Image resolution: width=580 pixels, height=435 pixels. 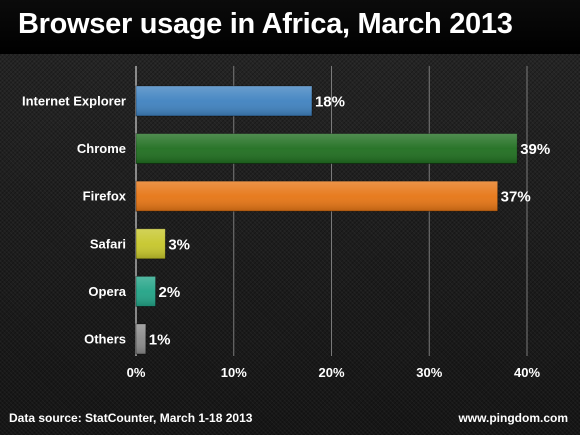 I want to click on website-credit: www.pingdom.com, so click(x=513, y=418).